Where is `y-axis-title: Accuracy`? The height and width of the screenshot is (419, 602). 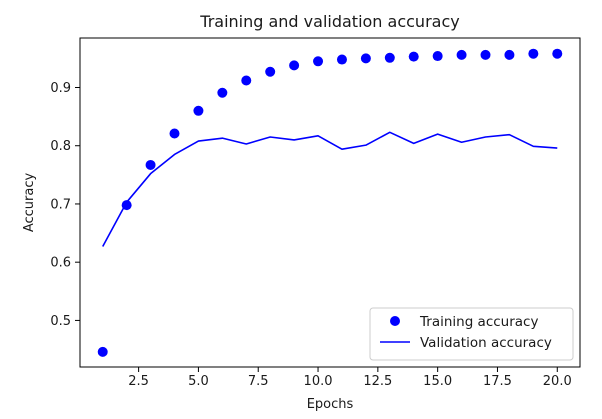 y-axis-title: Accuracy is located at coordinates (29, 203).